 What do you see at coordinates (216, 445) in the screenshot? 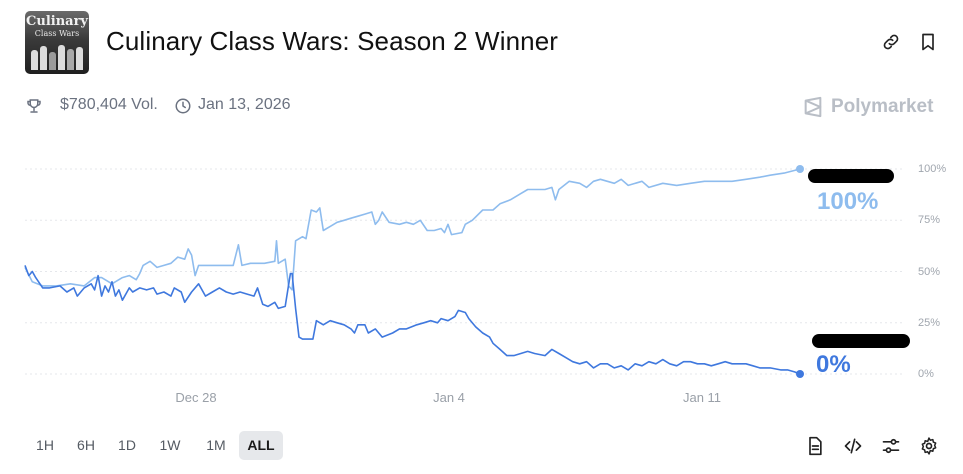
I see `timeframe-1m-button: 1M` at bounding box center [216, 445].